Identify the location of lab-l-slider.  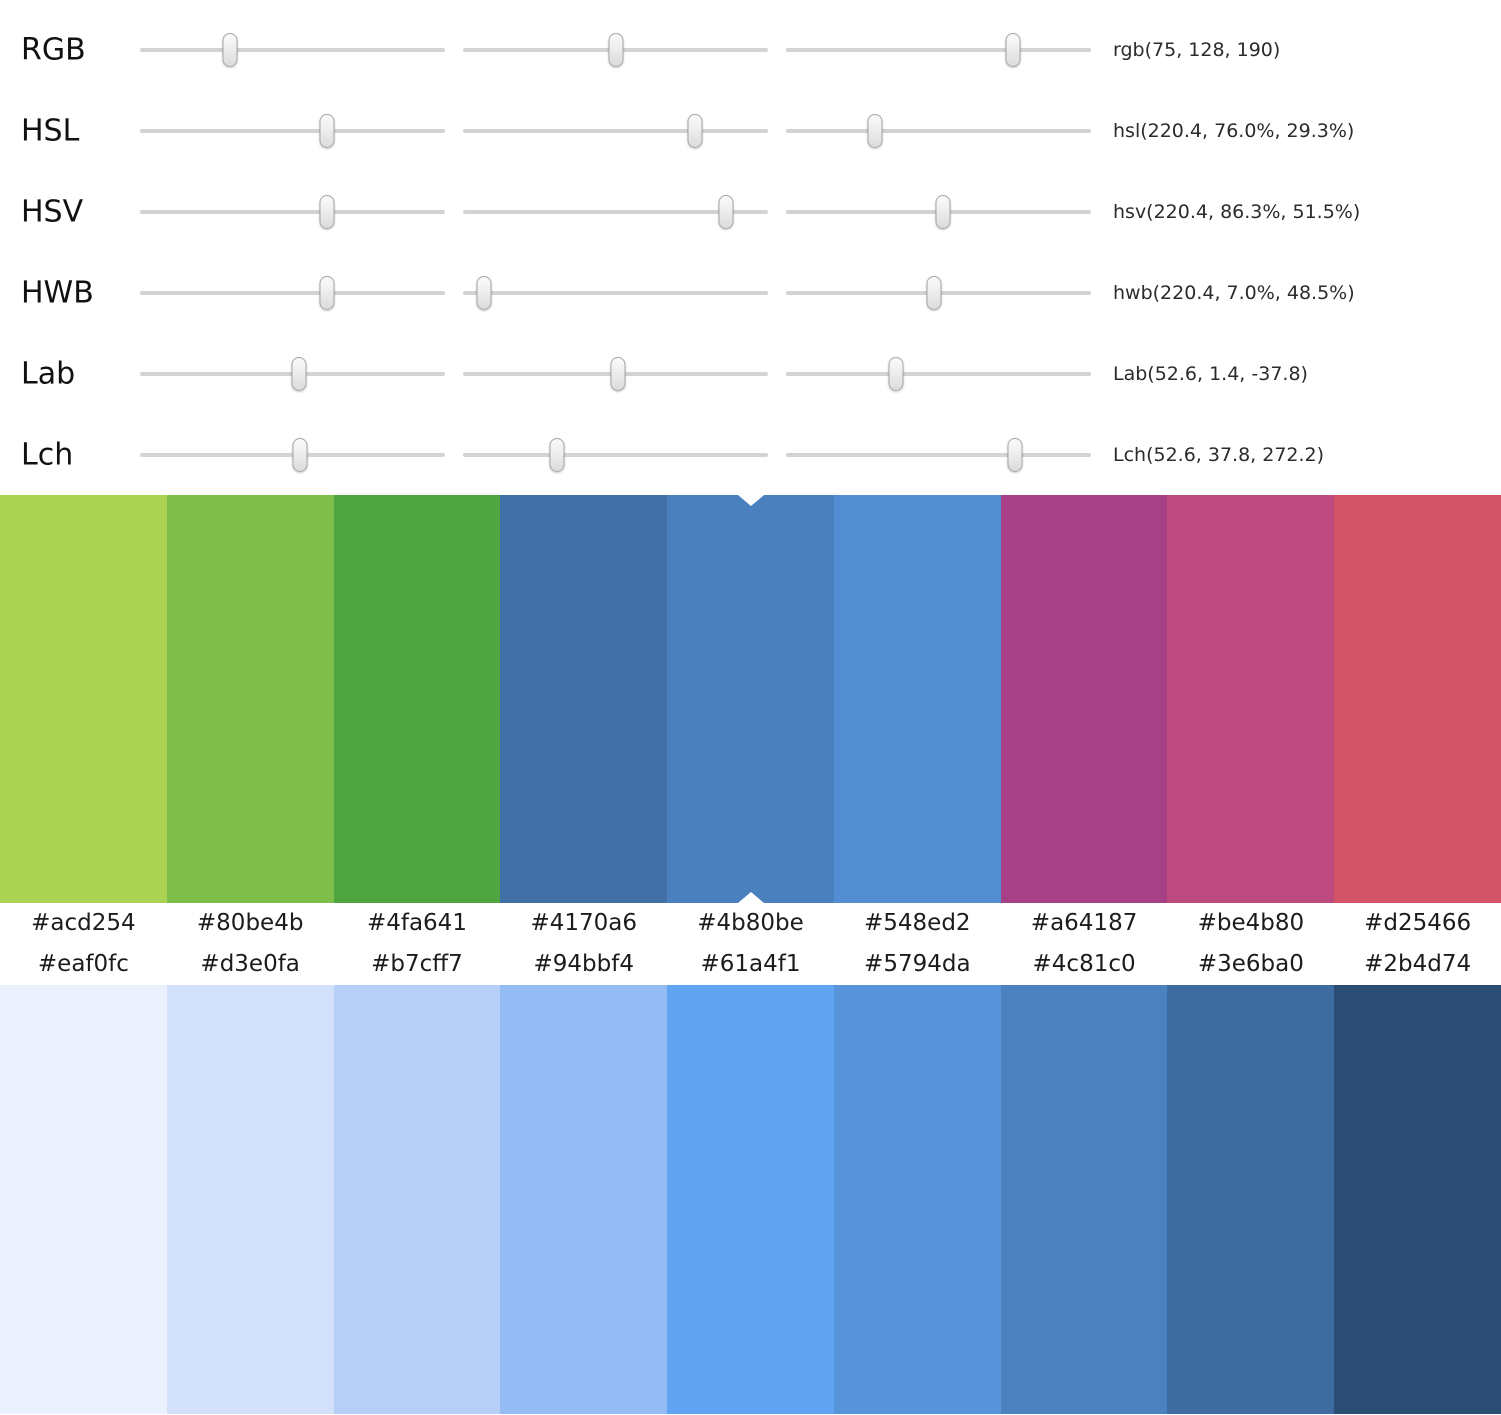
(292, 374).